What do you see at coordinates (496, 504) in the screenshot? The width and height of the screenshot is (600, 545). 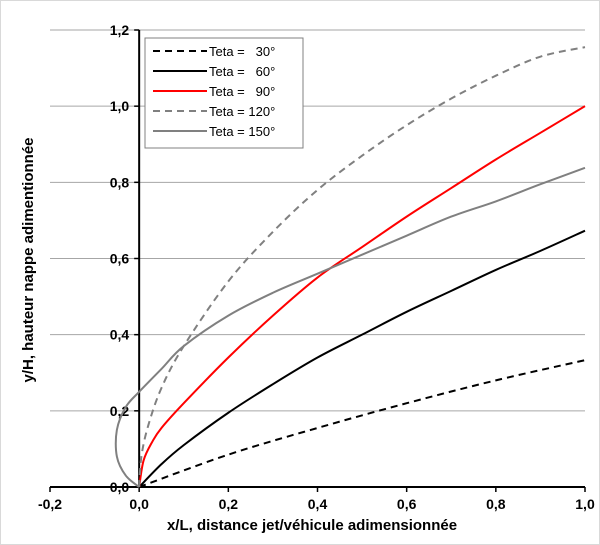 I see `x-tick-label: 0,8` at bounding box center [496, 504].